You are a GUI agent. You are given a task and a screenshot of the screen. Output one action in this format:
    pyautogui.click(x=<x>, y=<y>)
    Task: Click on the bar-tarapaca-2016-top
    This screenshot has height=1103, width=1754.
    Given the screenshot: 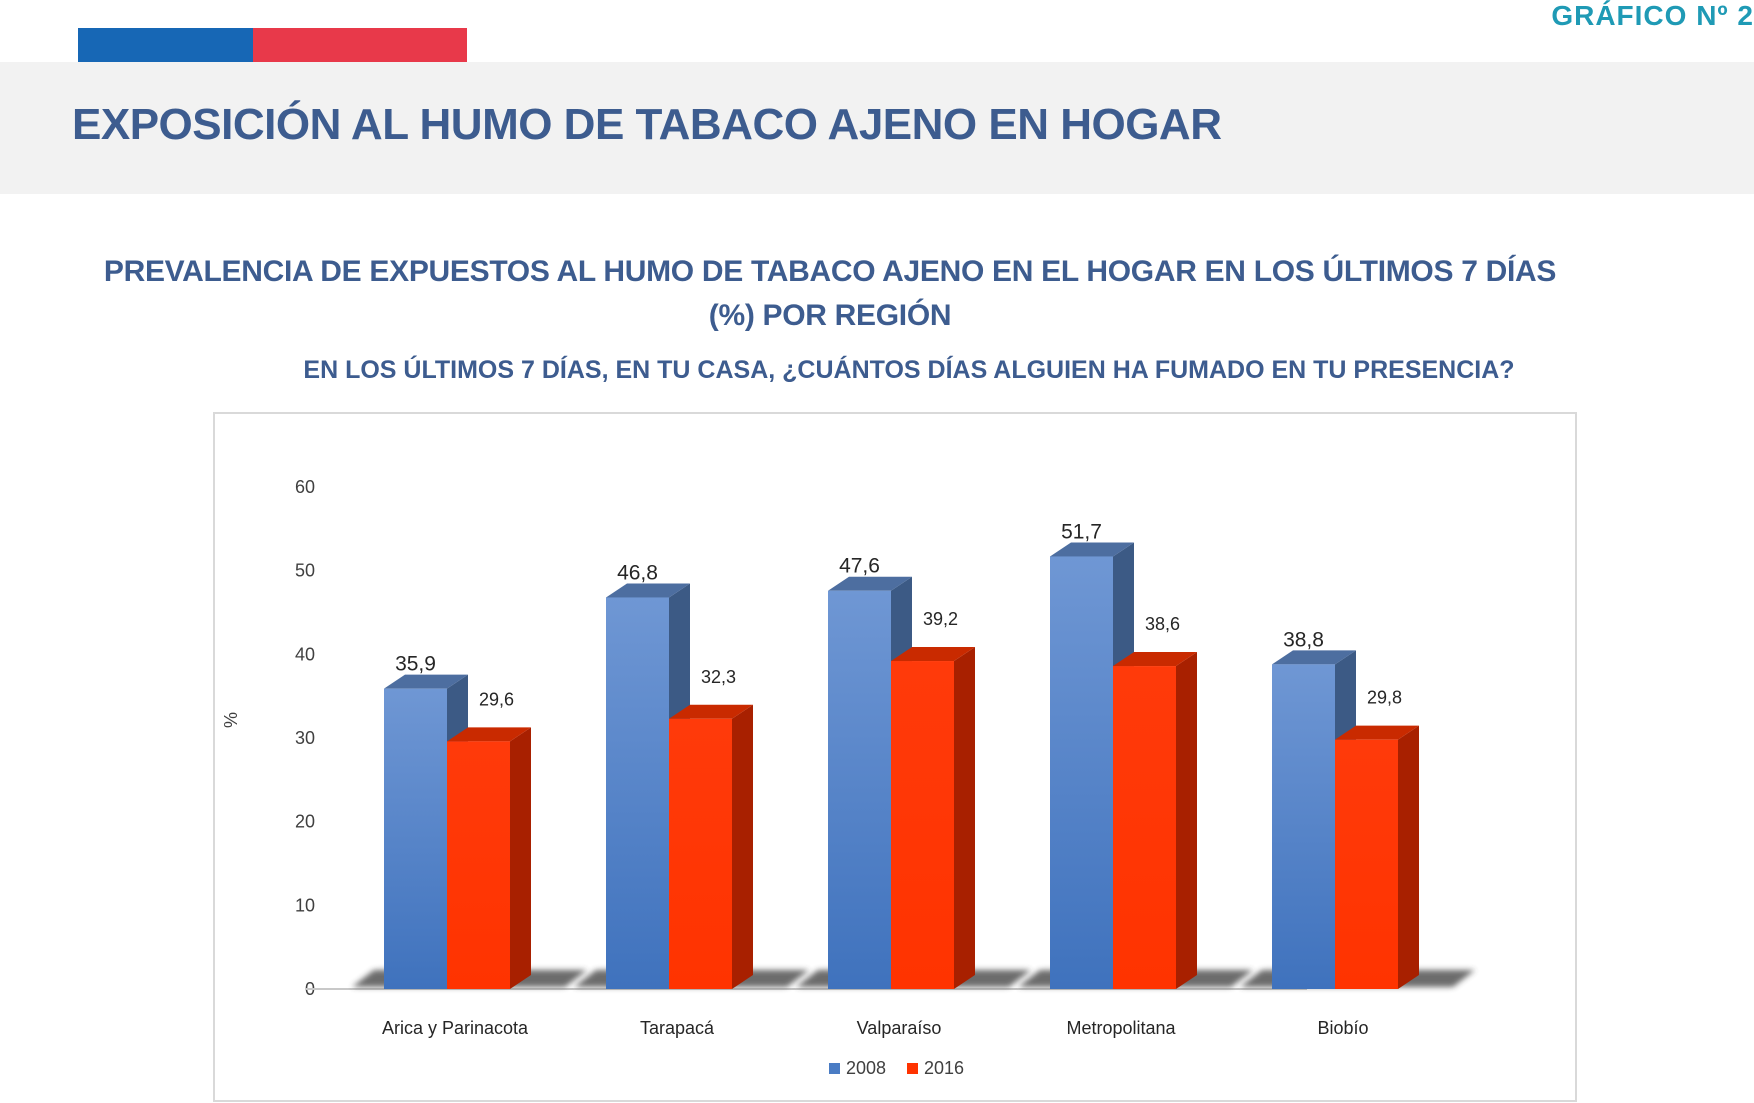 What is the action you would take?
    pyautogui.click(x=711, y=711)
    